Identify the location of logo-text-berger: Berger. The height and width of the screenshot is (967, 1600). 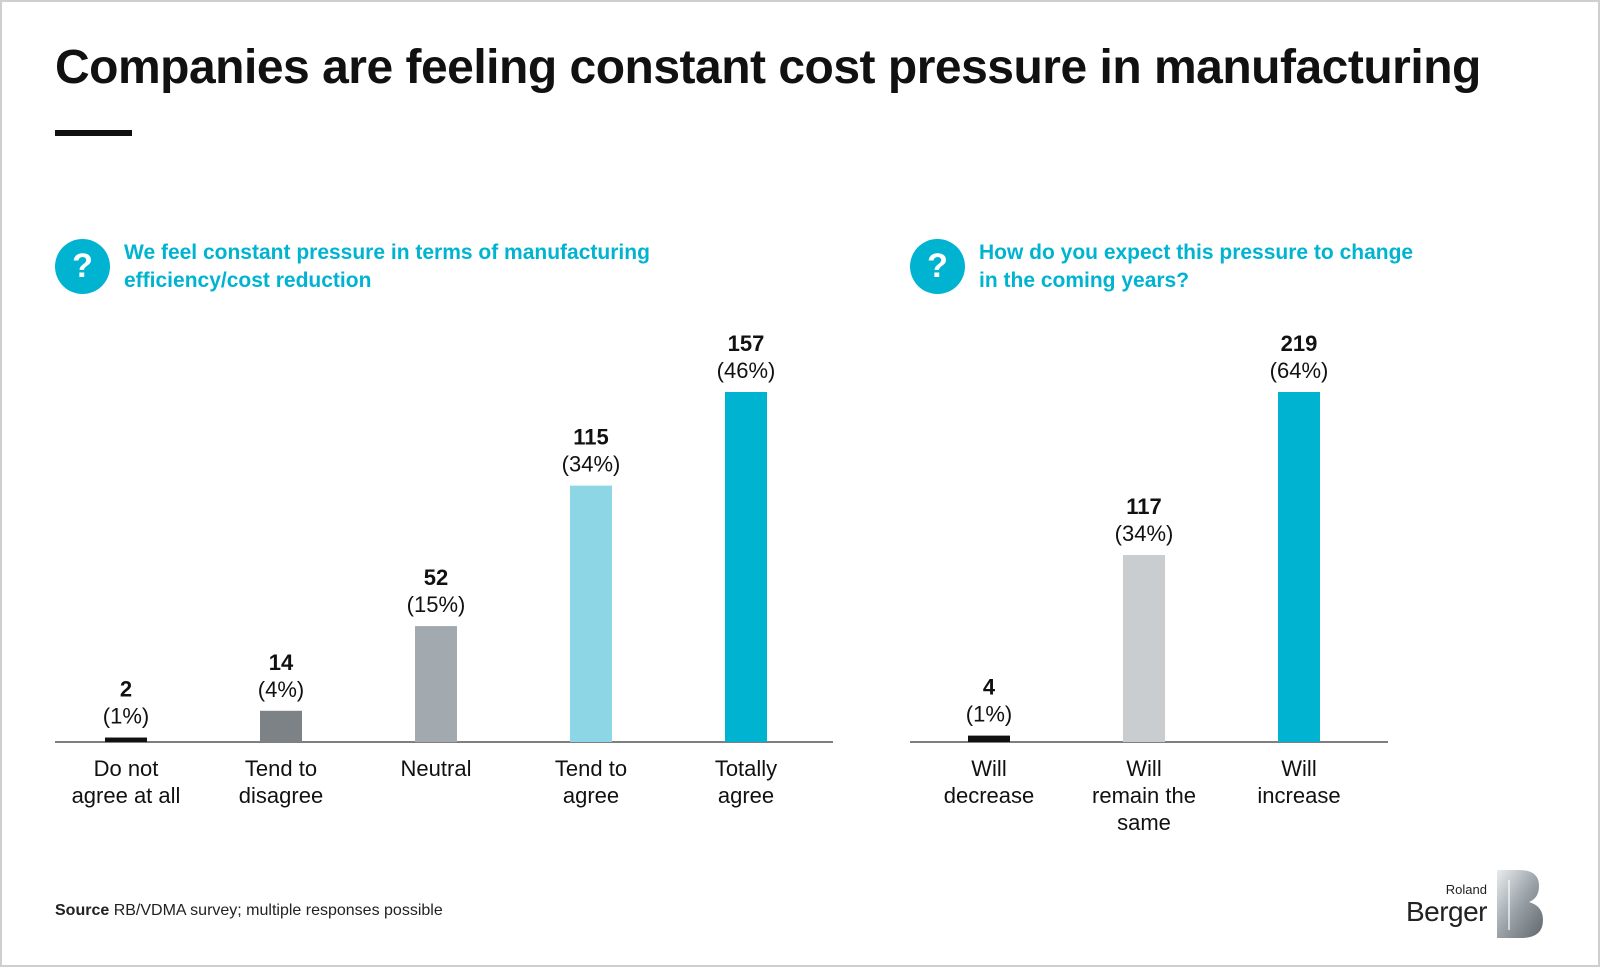
(1446, 911).